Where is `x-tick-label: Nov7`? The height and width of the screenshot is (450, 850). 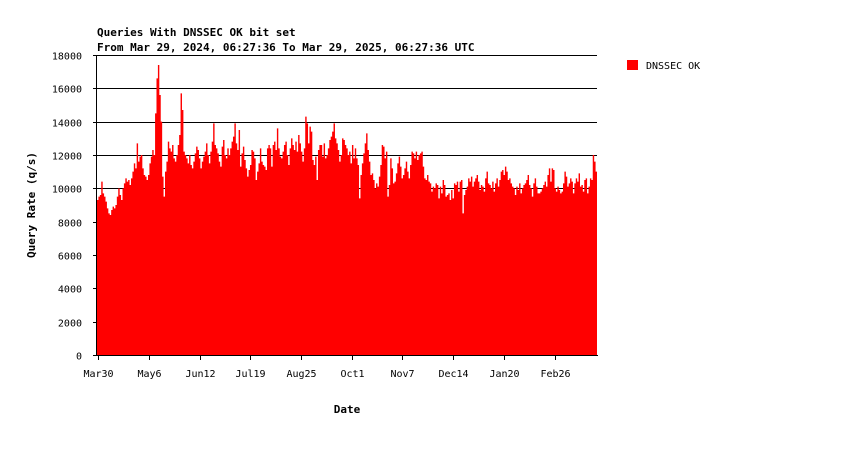
x-tick-label: Nov7 is located at coordinates (402, 374).